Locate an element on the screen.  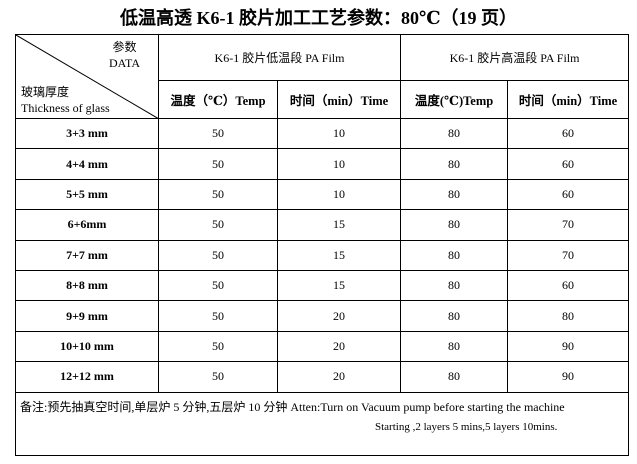
data-row: 6+6mm 50 15 80 70 is located at coordinates (322, 225).